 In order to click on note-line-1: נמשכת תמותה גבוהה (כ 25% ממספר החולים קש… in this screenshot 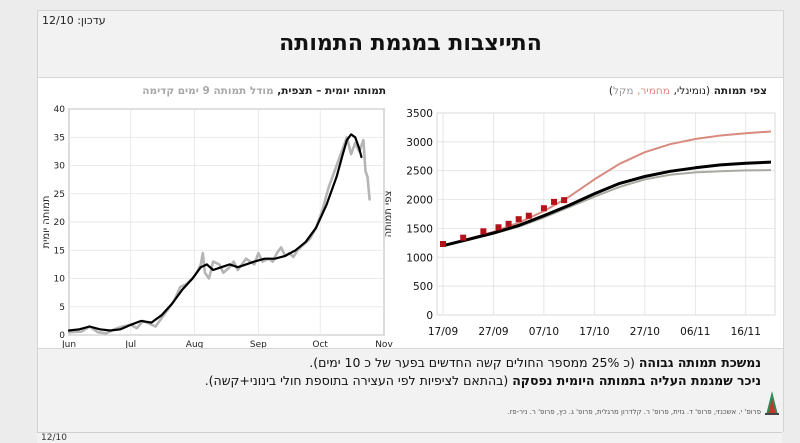, I will do `click(535, 362)`.